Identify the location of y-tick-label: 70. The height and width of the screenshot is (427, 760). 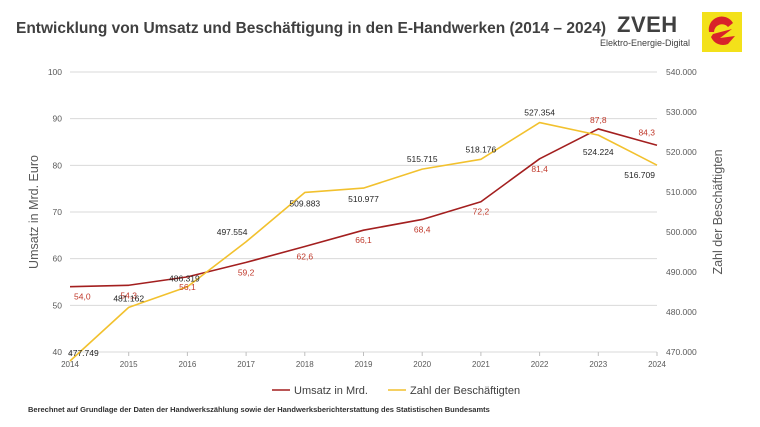
(58, 212).